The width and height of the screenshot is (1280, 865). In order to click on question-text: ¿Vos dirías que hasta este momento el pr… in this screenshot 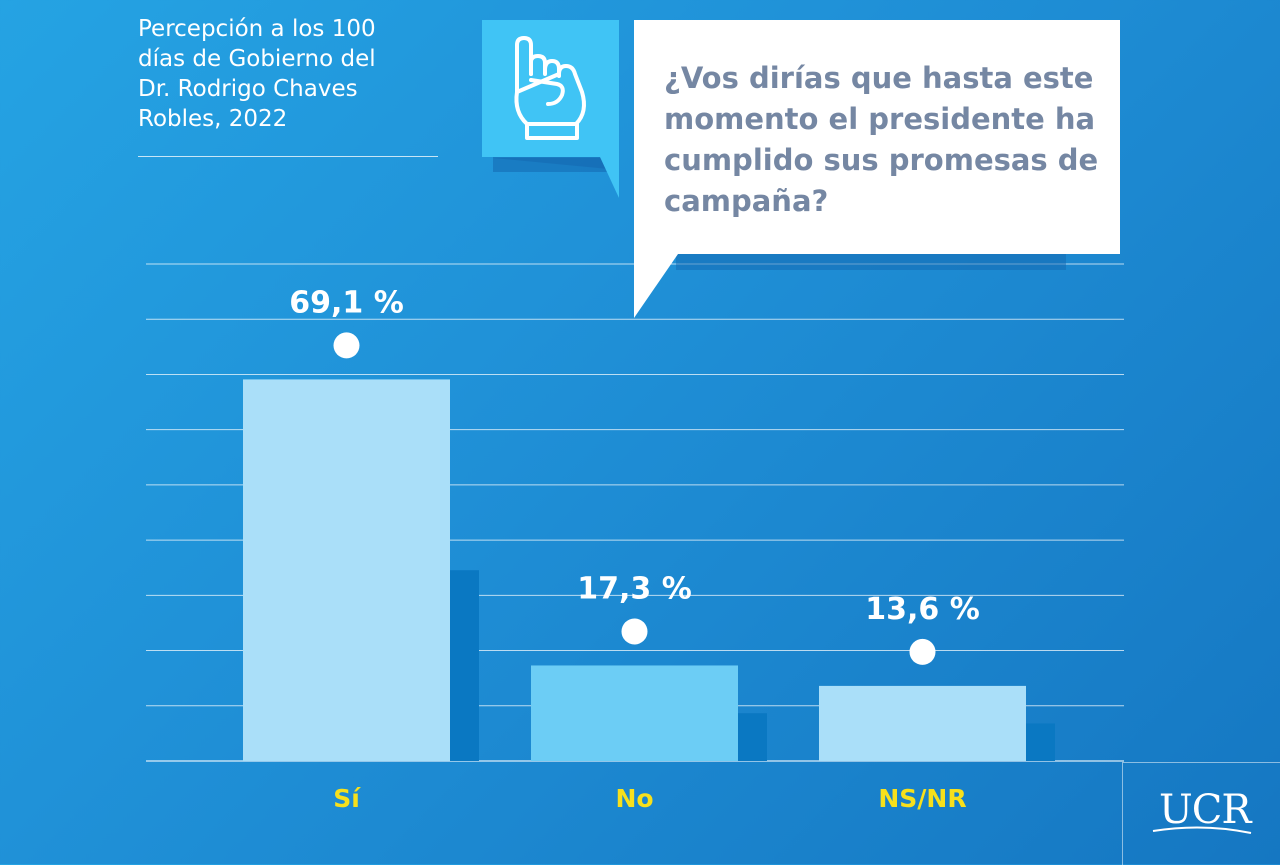, I will do `click(881, 139)`.